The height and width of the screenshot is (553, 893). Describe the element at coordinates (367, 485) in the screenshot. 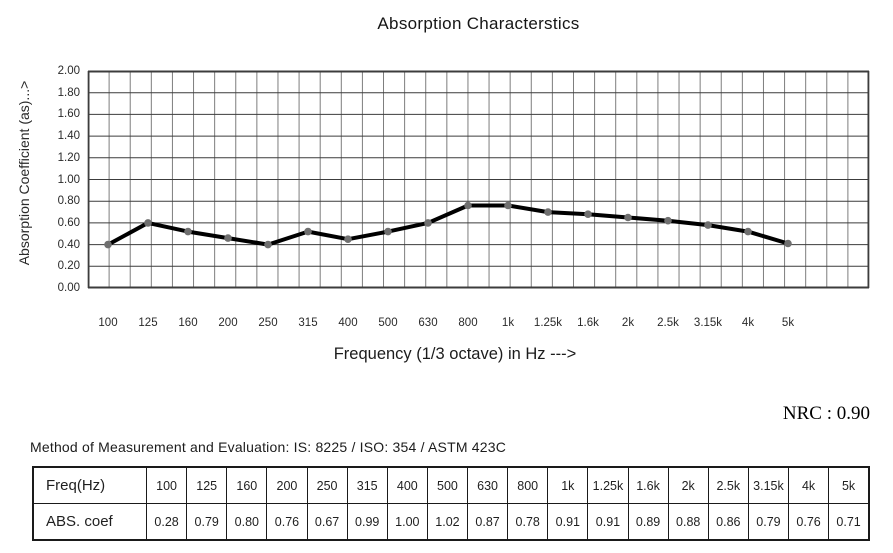

I see `freq-cell: 315` at that location.